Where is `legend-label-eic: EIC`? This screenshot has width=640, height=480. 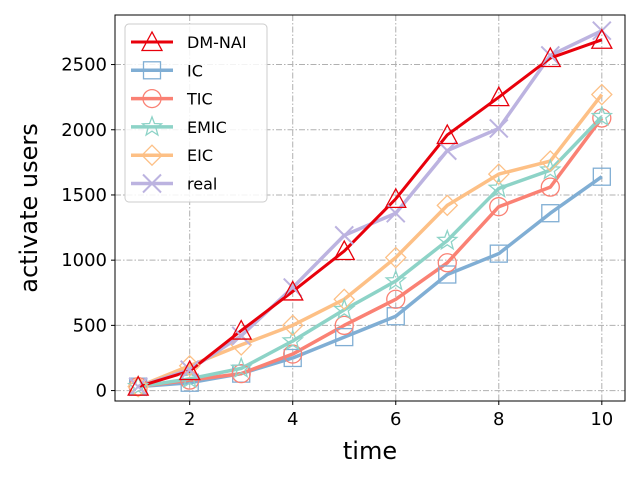
legend-label-eic: EIC is located at coordinates (200, 155).